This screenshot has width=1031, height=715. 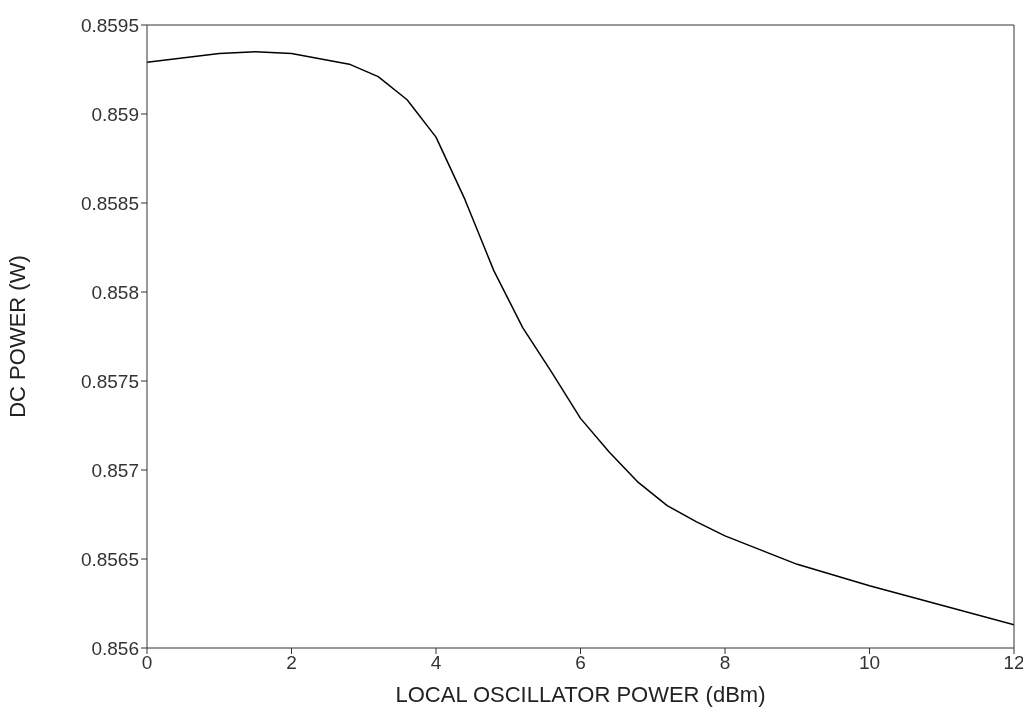 What do you see at coordinates (580, 663) in the screenshot?
I see `x-tick-label: 6` at bounding box center [580, 663].